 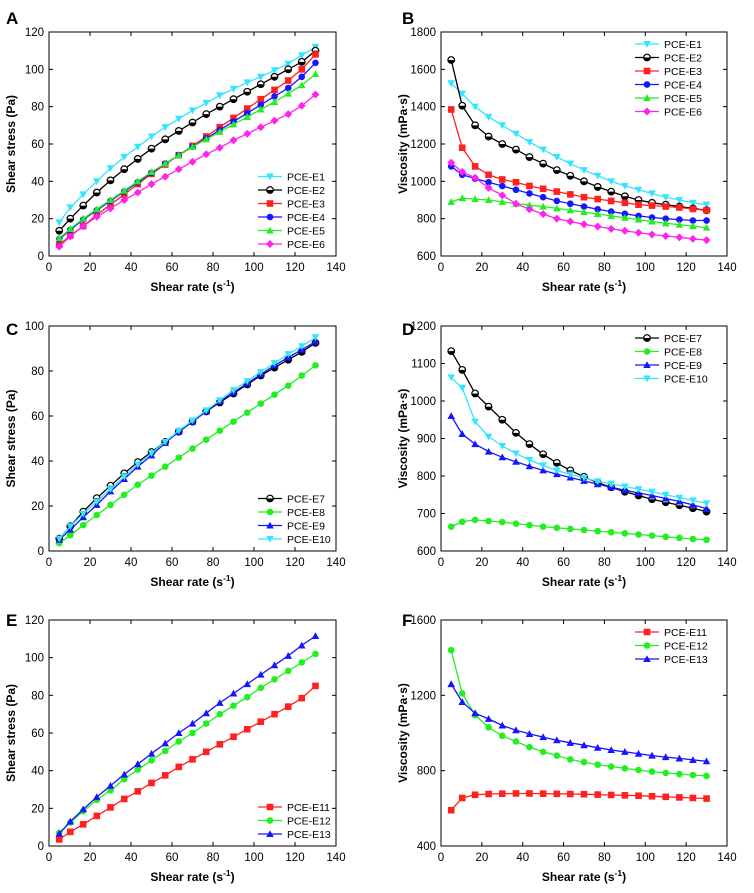 What do you see at coordinates (578, 713) in the screenshot?
I see `series-pce-e12` at bounding box center [578, 713].